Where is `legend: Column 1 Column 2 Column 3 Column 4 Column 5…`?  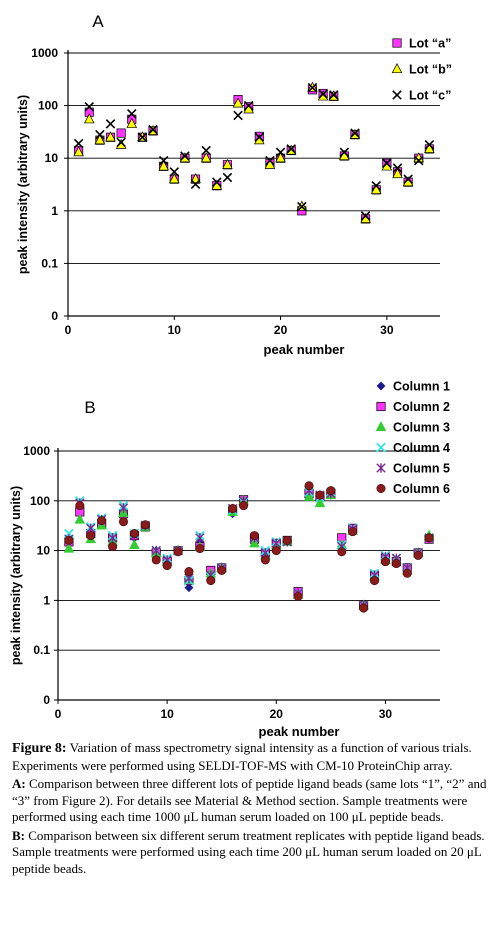 legend: Column 1 Column 2 Column 3 Column 4 Column 5… is located at coordinates (412, 438).